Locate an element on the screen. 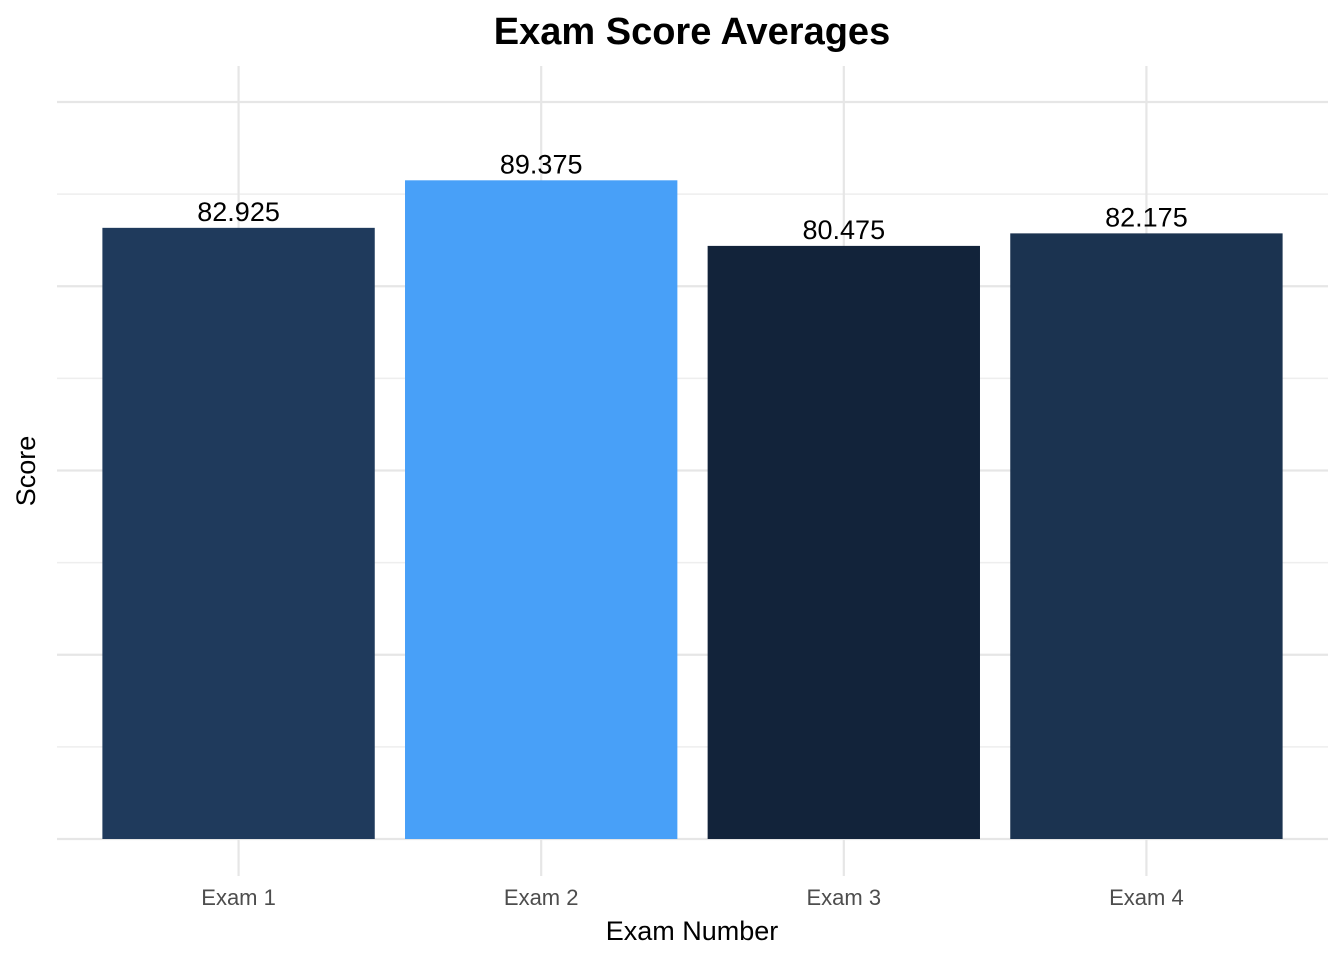 The height and width of the screenshot is (960, 1344). data-labels: 82.925 89.375 80.475 82.175 is located at coordinates (692, 197).